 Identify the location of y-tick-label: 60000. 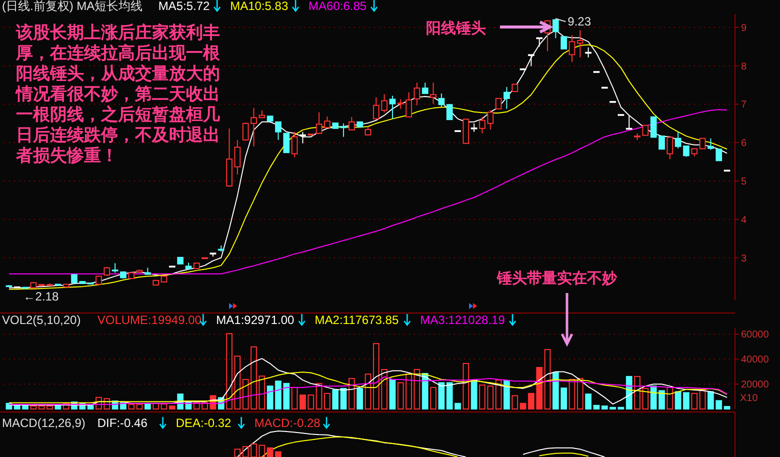
(755, 335).